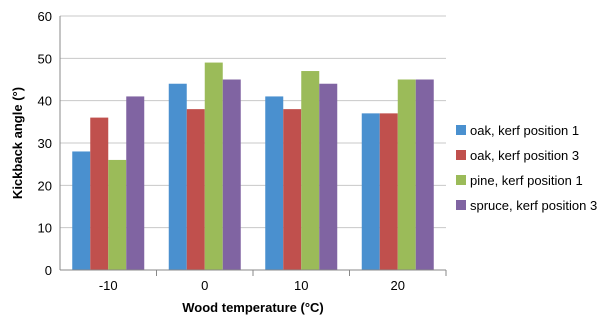 The height and width of the screenshot is (322, 614). What do you see at coordinates (533, 205) in the screenshot?
I see `legend-label: spruce, kerf position 3` at bounding box center [533, 205].